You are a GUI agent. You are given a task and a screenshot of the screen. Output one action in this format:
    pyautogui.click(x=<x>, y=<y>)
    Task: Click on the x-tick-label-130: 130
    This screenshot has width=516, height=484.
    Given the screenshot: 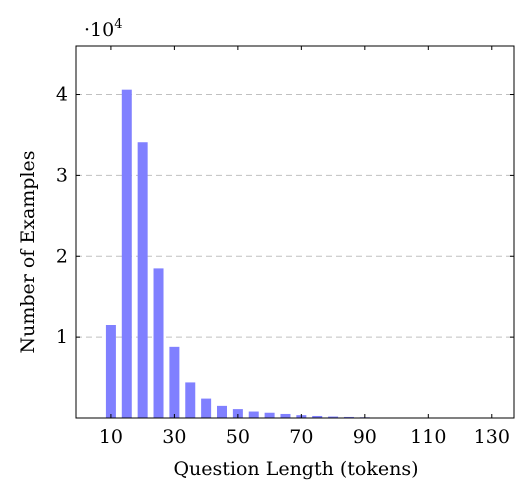 What is the action you would take?
    pyautogui.click(x=492, y=437)
    